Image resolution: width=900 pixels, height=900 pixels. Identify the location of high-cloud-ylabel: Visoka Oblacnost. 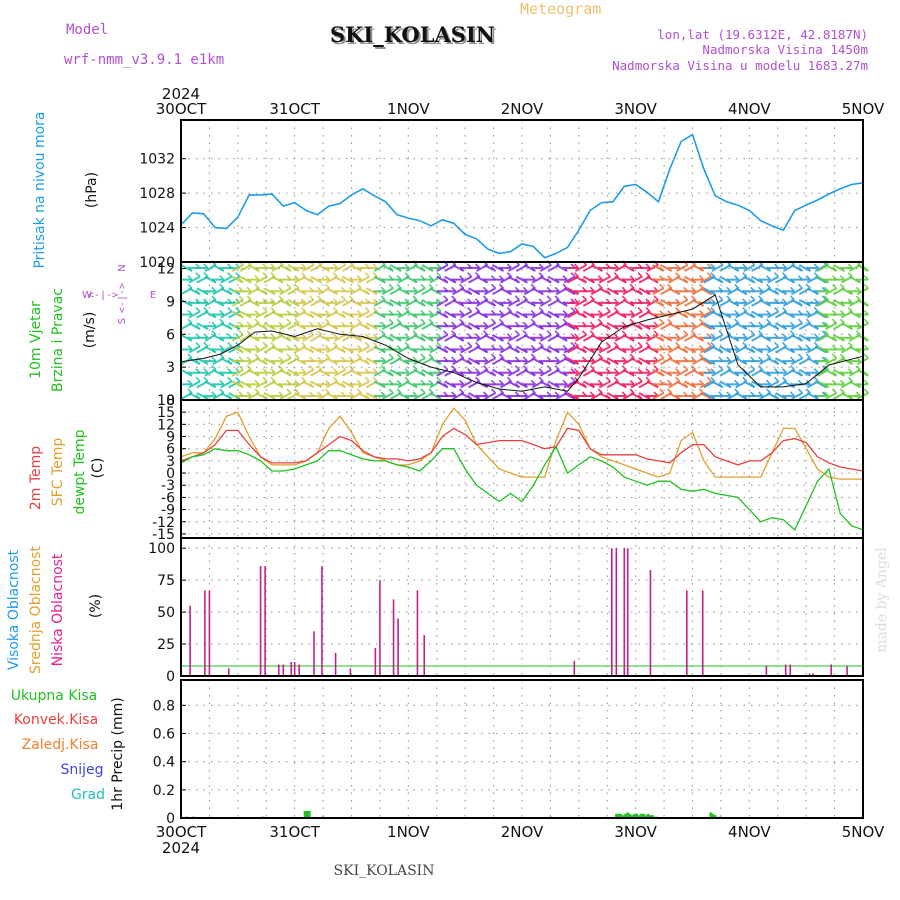
(14, 609).